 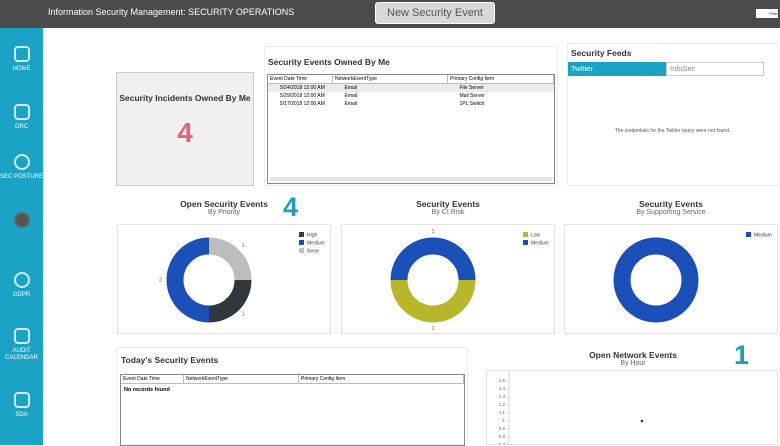 What do you see at coordinates (21, 222) in the screenshot?
I see `nav-item` at bounding box center [21, 222].